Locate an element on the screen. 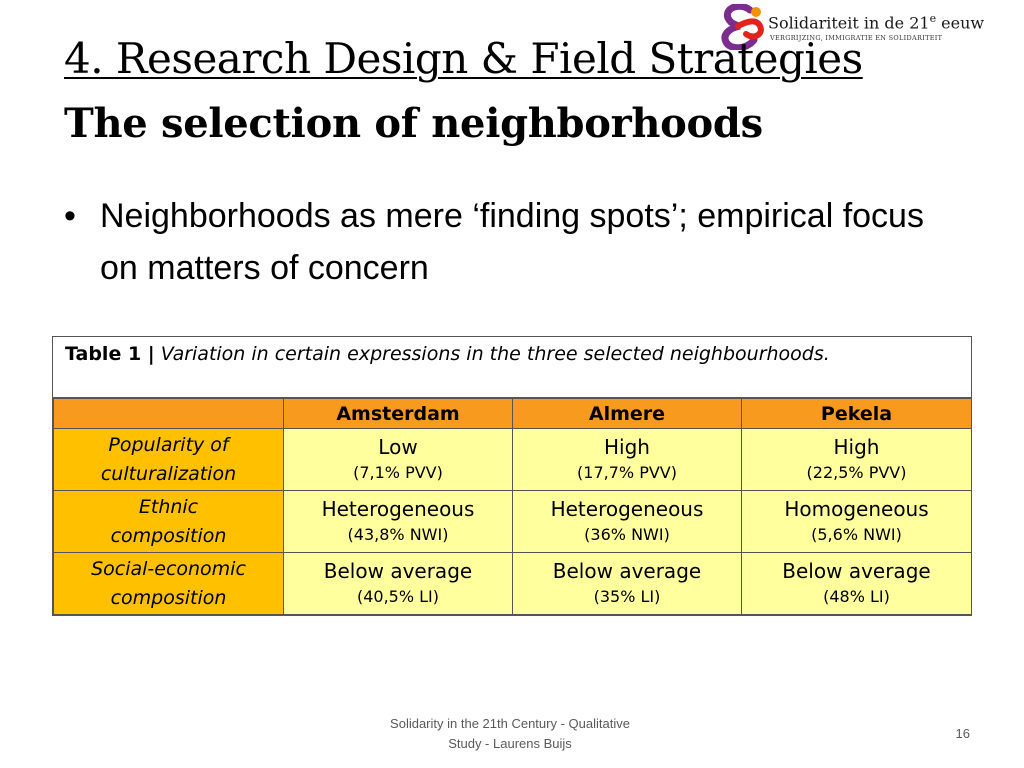  logo-title: Solidariteit in de 21e eeuw is located at coordinates (876, 22).